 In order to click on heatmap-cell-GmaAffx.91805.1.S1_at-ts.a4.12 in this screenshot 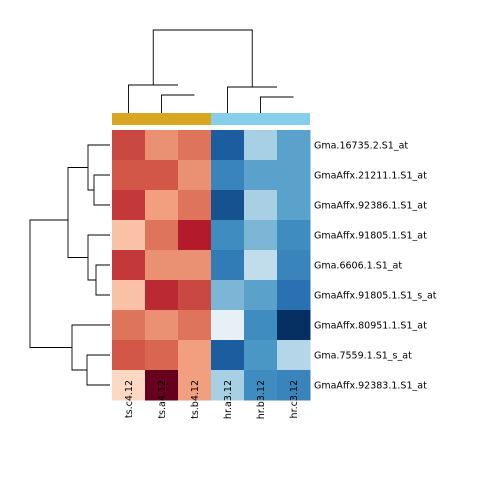, I will do `click(162, 235)`.